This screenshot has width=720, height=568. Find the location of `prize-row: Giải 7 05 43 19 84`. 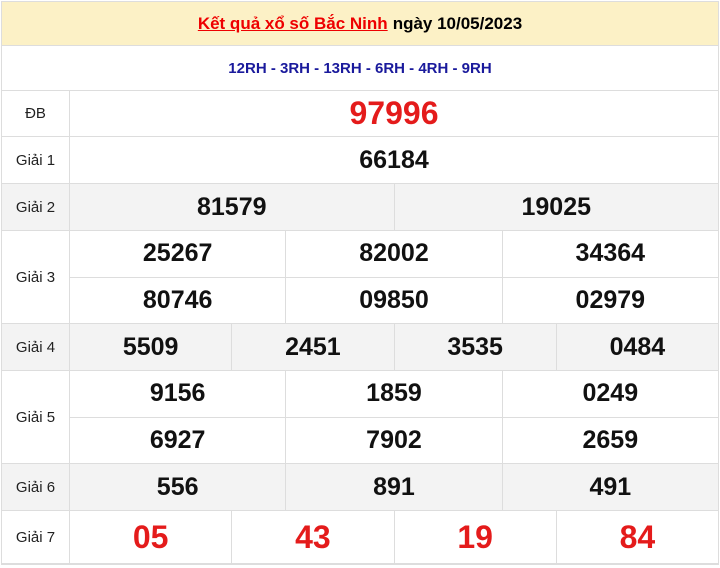

prize-row: Giải 7 05 43 19 84 is located at coordinates (360, 537).